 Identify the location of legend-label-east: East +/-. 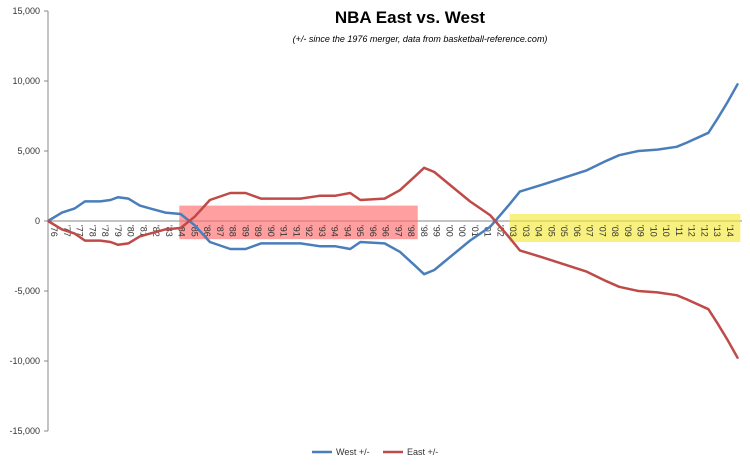
(422, 452).